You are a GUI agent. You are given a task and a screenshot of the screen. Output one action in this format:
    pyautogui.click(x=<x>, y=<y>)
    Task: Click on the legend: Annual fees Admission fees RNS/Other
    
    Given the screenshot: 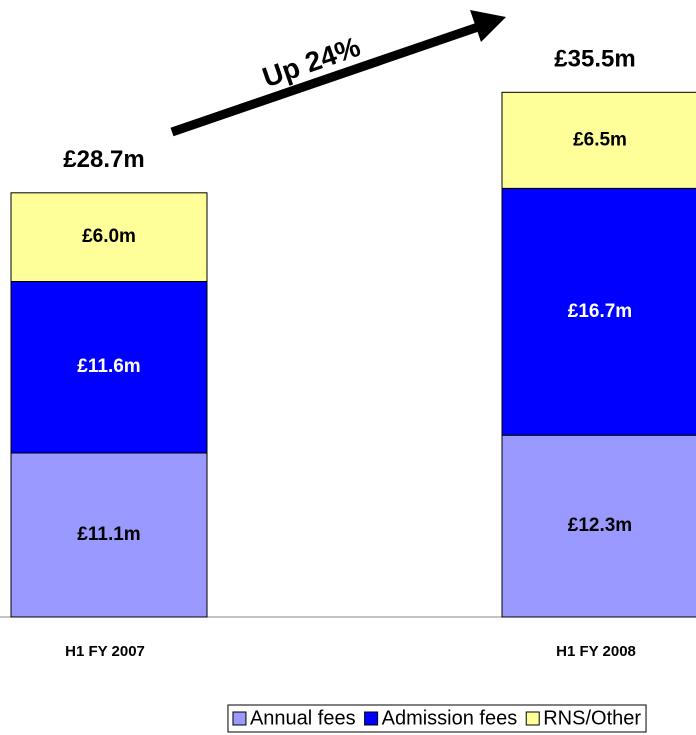 What is the action you would take?
    pyautogui.click(x=437, y=718)
    